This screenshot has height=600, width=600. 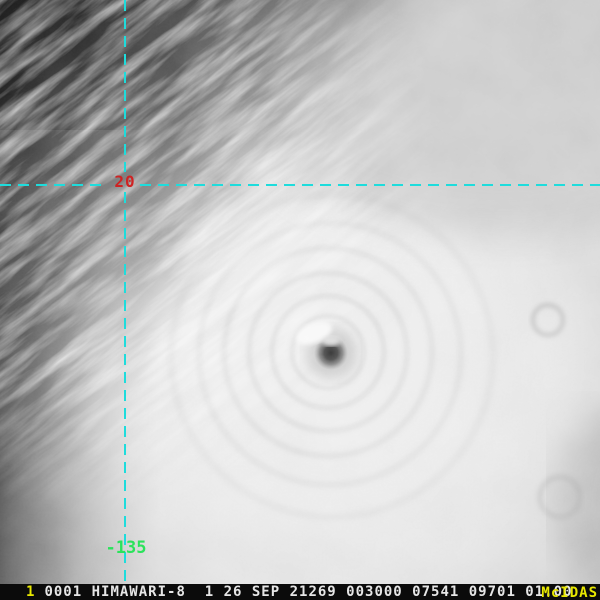 I want to click on coordinate-label: -135, so click(x=126, y=548).